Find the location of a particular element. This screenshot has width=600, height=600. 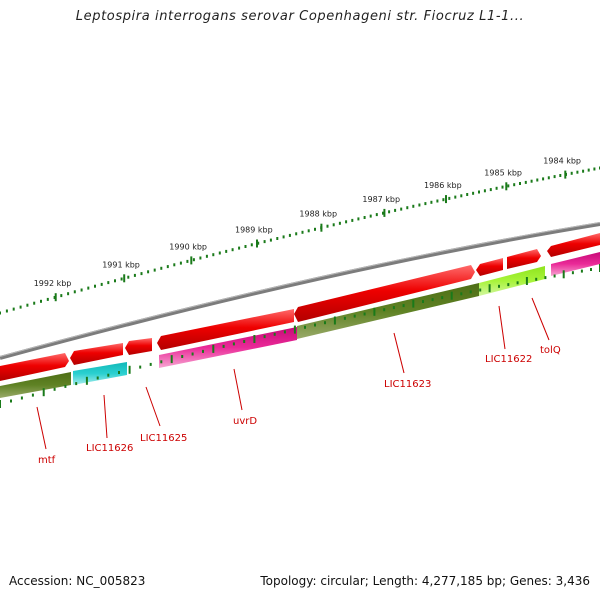

callout-line-mtf is located at coordinates (41, 428).